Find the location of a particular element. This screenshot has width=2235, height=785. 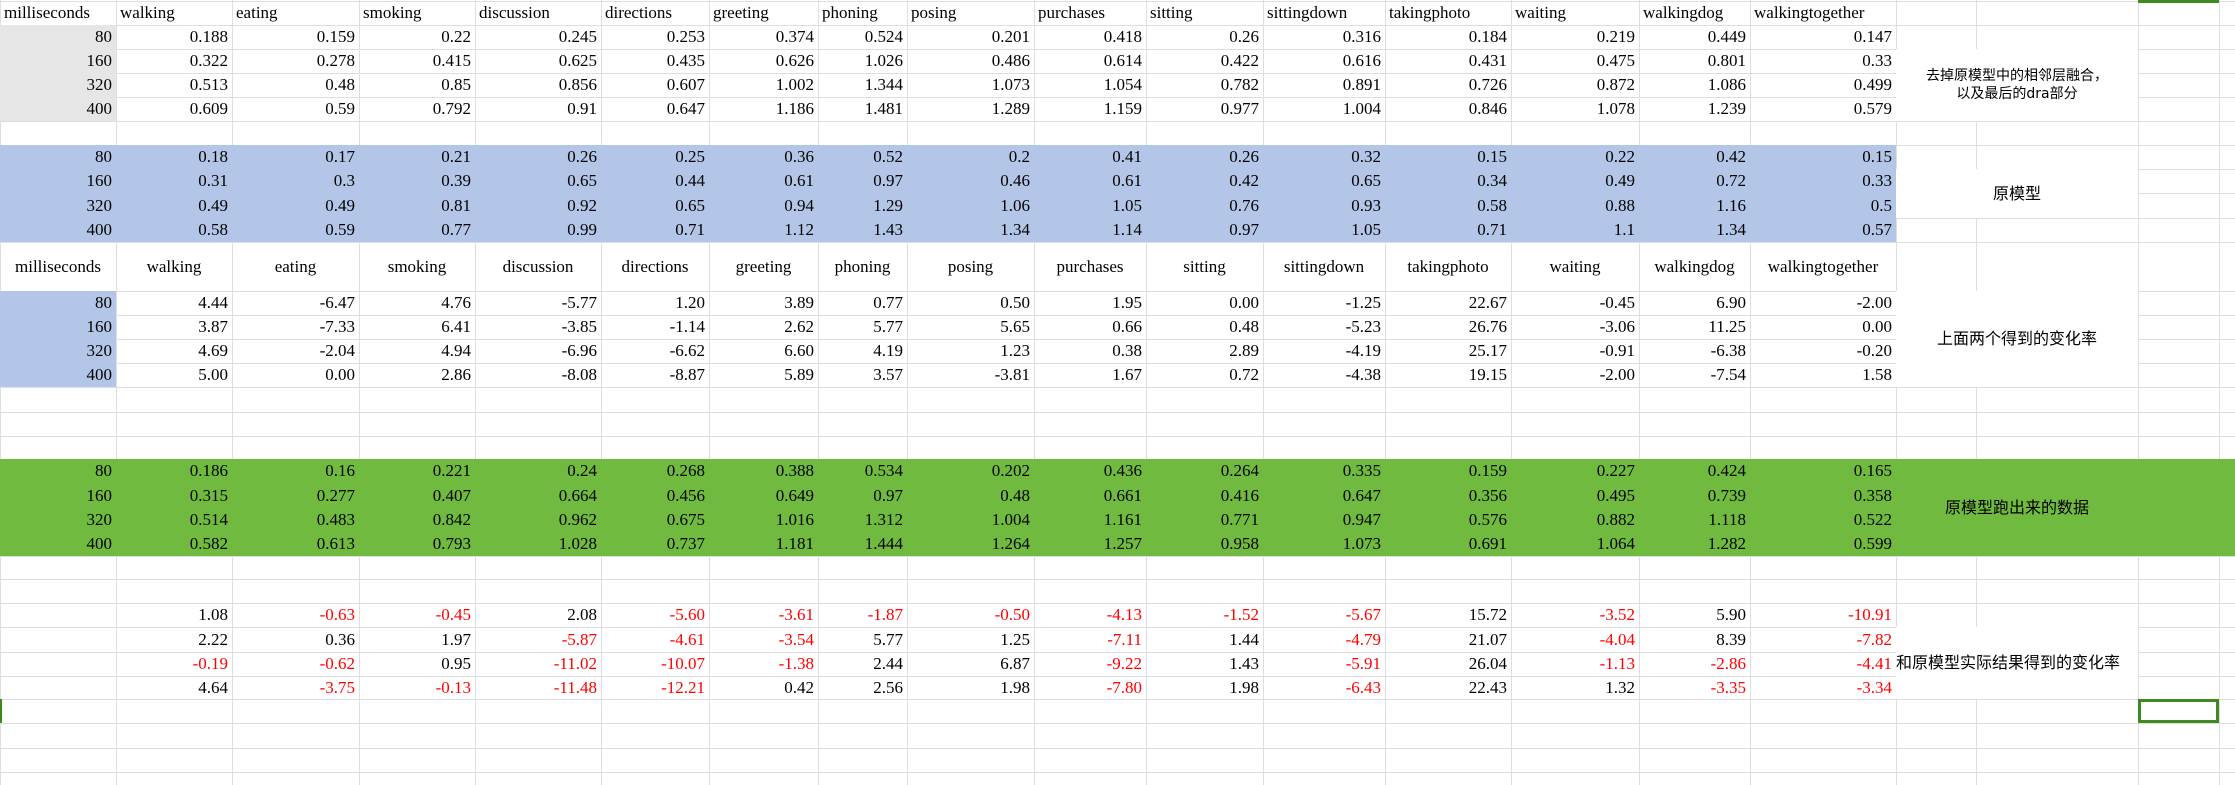

data-cell: 0.475 is located at coordinates (1615, 60).